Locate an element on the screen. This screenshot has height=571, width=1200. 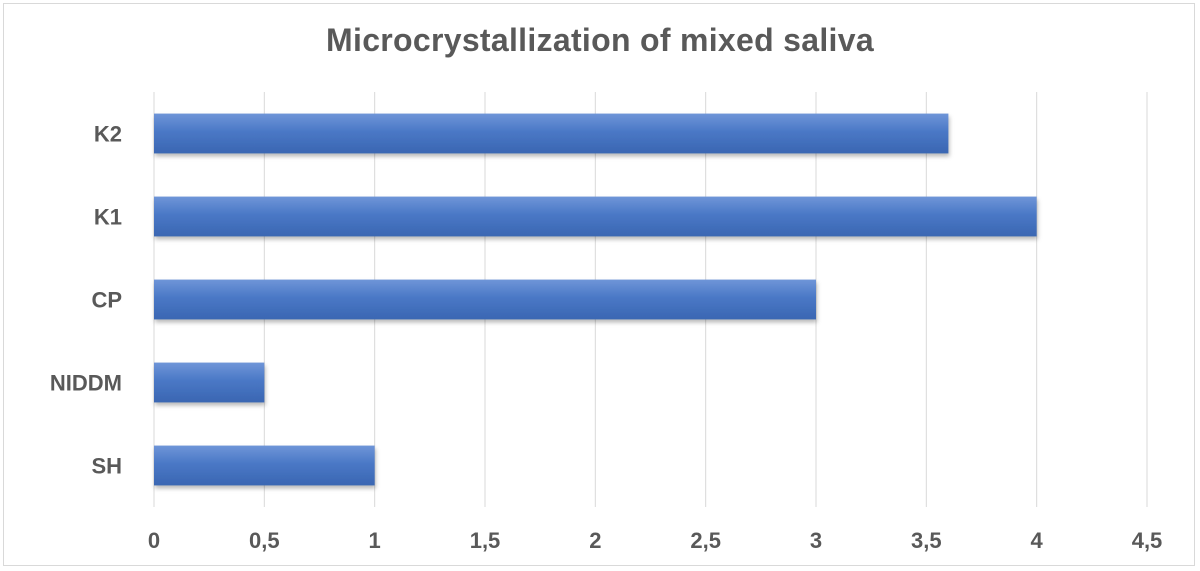
category-label-niddm: NIDDM is located at coordinates (86, 383).